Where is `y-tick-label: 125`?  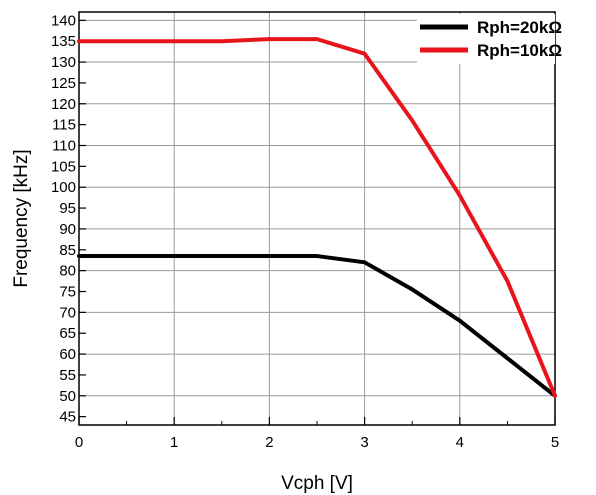 y-tick-label: 125 is located at coordinates (63, 83).